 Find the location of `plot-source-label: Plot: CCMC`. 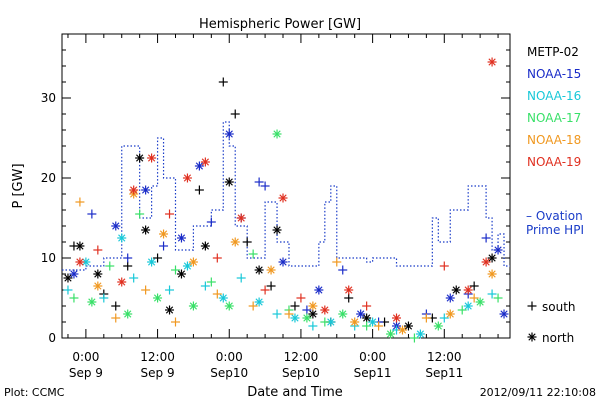

plot-source-label: Plot: CCMC is located at coordinates (34, 392).